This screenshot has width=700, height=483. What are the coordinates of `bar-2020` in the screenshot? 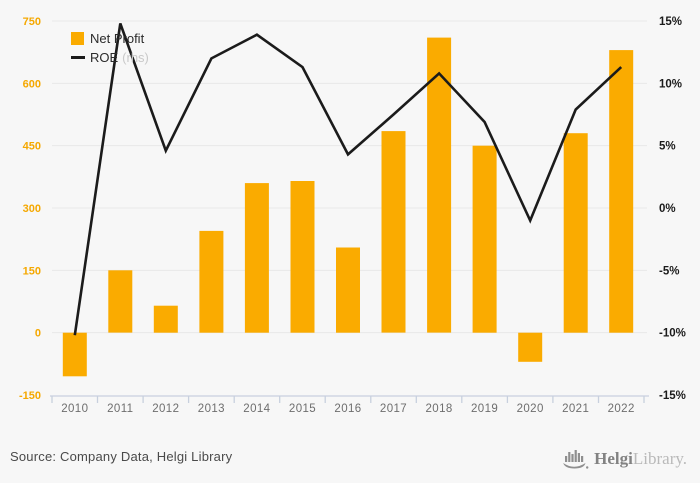 It's located at (530, 347).